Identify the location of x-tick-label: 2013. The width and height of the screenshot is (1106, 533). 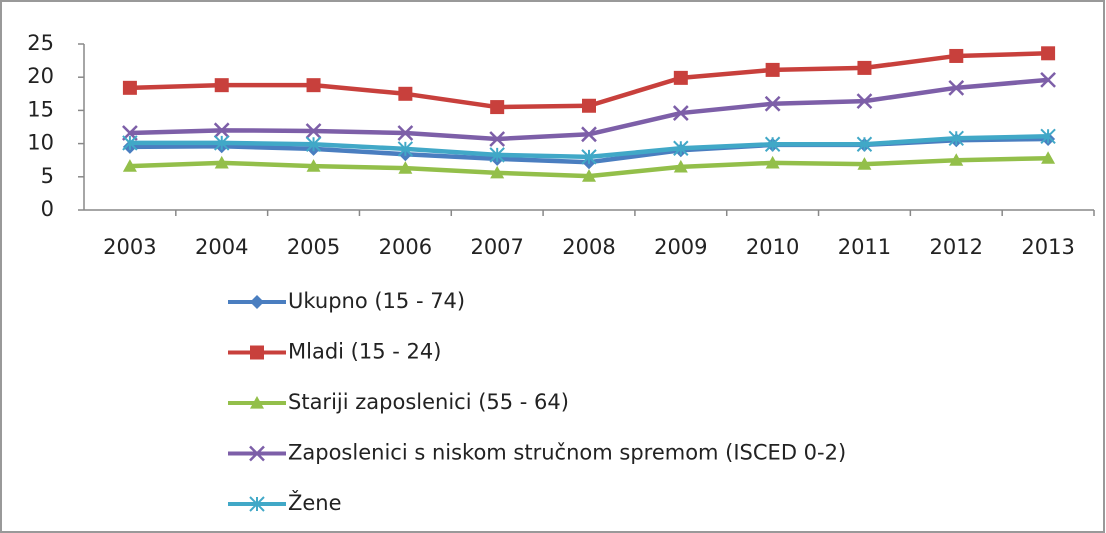
(1047, 247).